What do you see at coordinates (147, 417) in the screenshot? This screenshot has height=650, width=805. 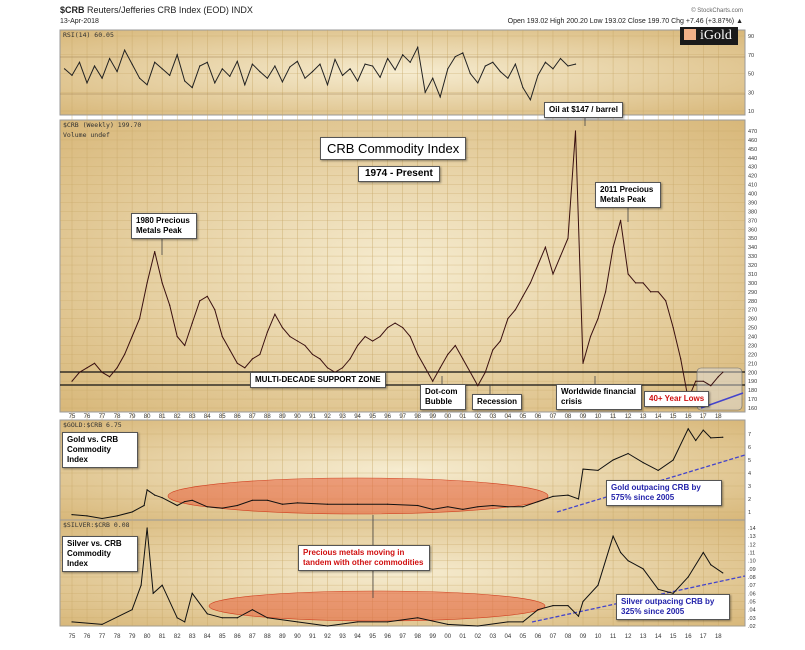 I see `x-tick-label: 80` at bounding box center [147, 417].